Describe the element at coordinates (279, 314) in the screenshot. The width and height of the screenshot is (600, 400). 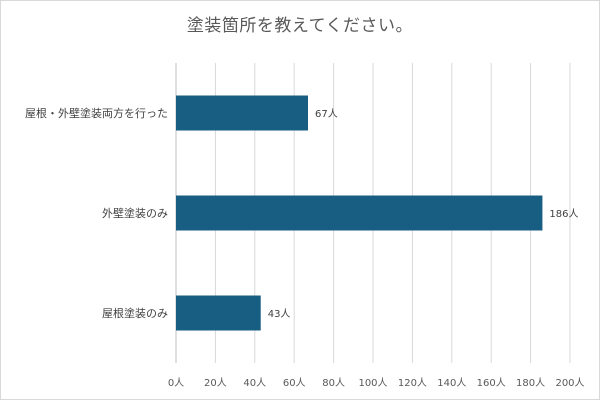
I see `data-label: 43人` at that location.